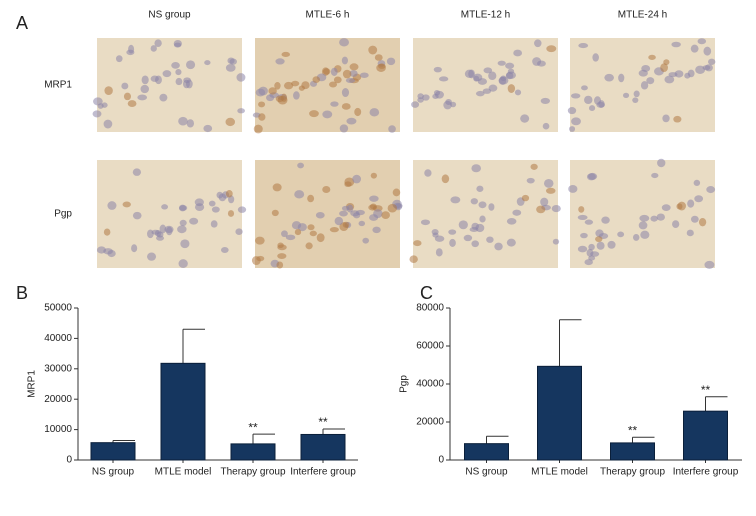 The width and height of the screenshot is (756, 516). What do you see at coordinates (183, 472) in the screenshot?
I see `x-tick-label: MTLE model` at bounding box center [183, 472].